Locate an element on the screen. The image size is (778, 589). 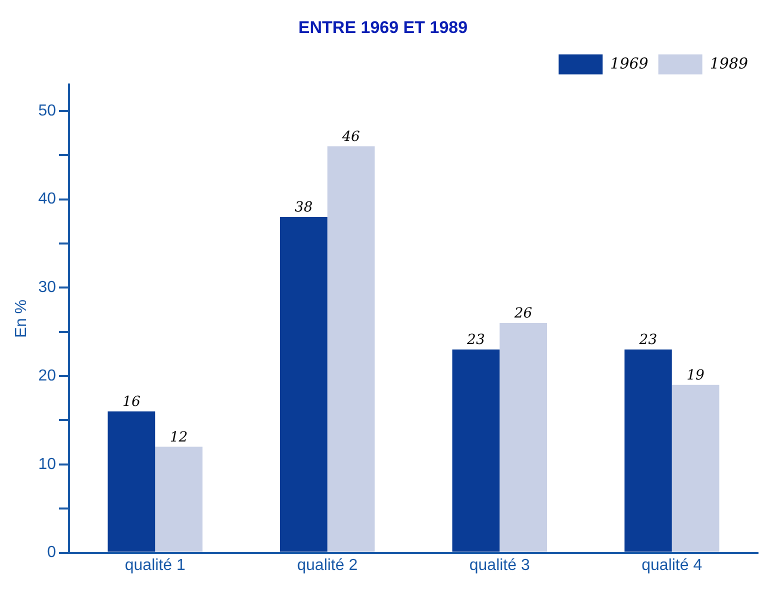
data-label: 12 is located at coordinates (179, 437).